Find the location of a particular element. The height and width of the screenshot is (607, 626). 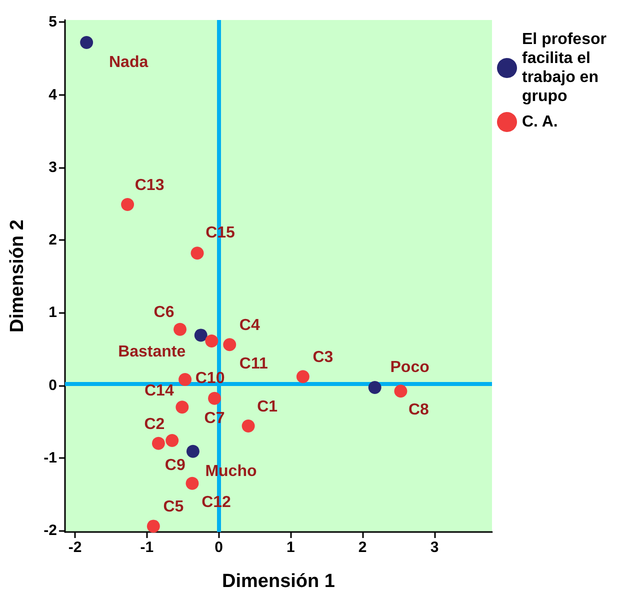

x-tick-label: 0 is located at coordinates (219, 547).